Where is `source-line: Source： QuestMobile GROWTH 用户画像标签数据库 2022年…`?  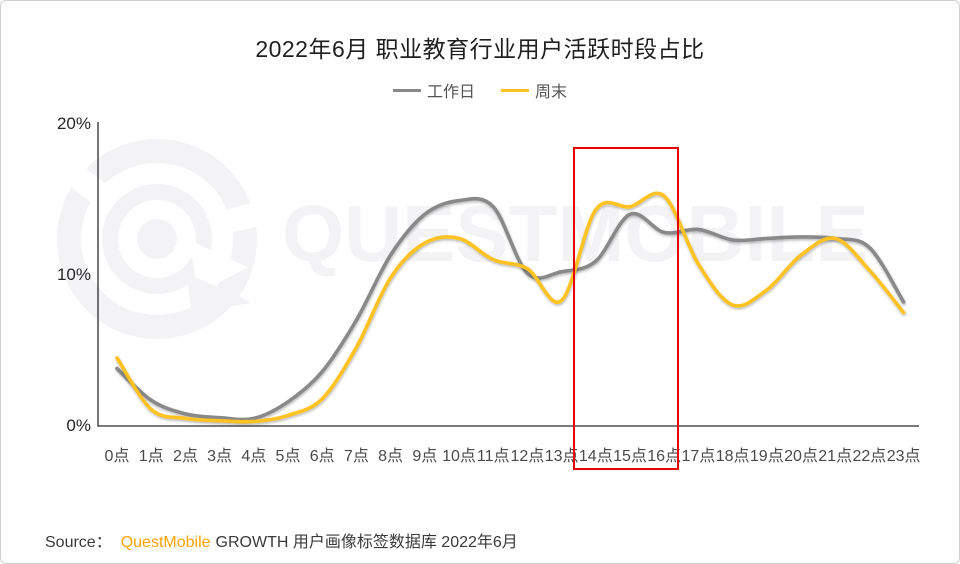 source-line: Source： QuestMobile GROWTH 用户画像标签数据库 2022年… is located at coordinates (281, 540).